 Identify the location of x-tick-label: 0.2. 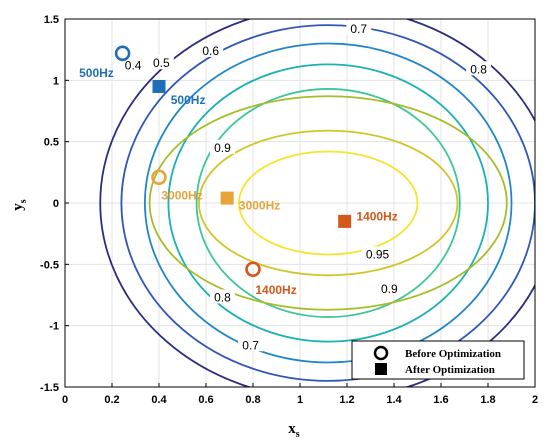
(111, 400).